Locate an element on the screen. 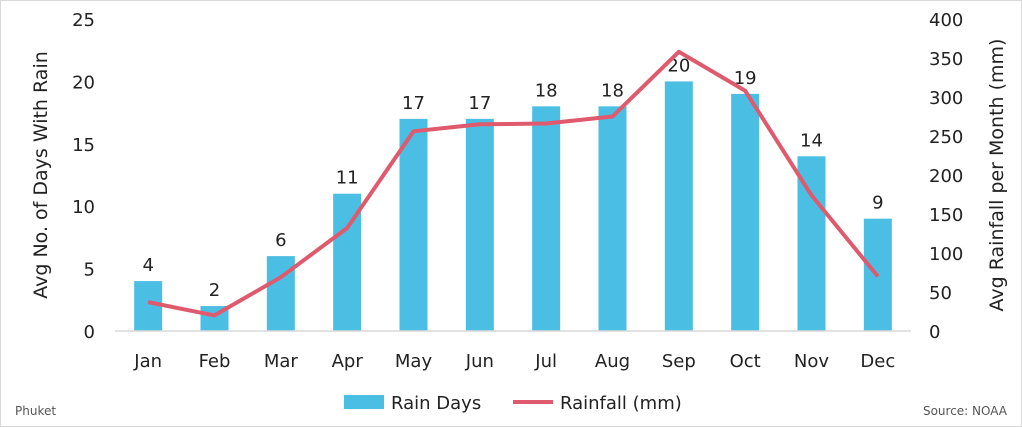 The image size is (1022, 427). data-label: 6 is located at coordinates (280, 240).